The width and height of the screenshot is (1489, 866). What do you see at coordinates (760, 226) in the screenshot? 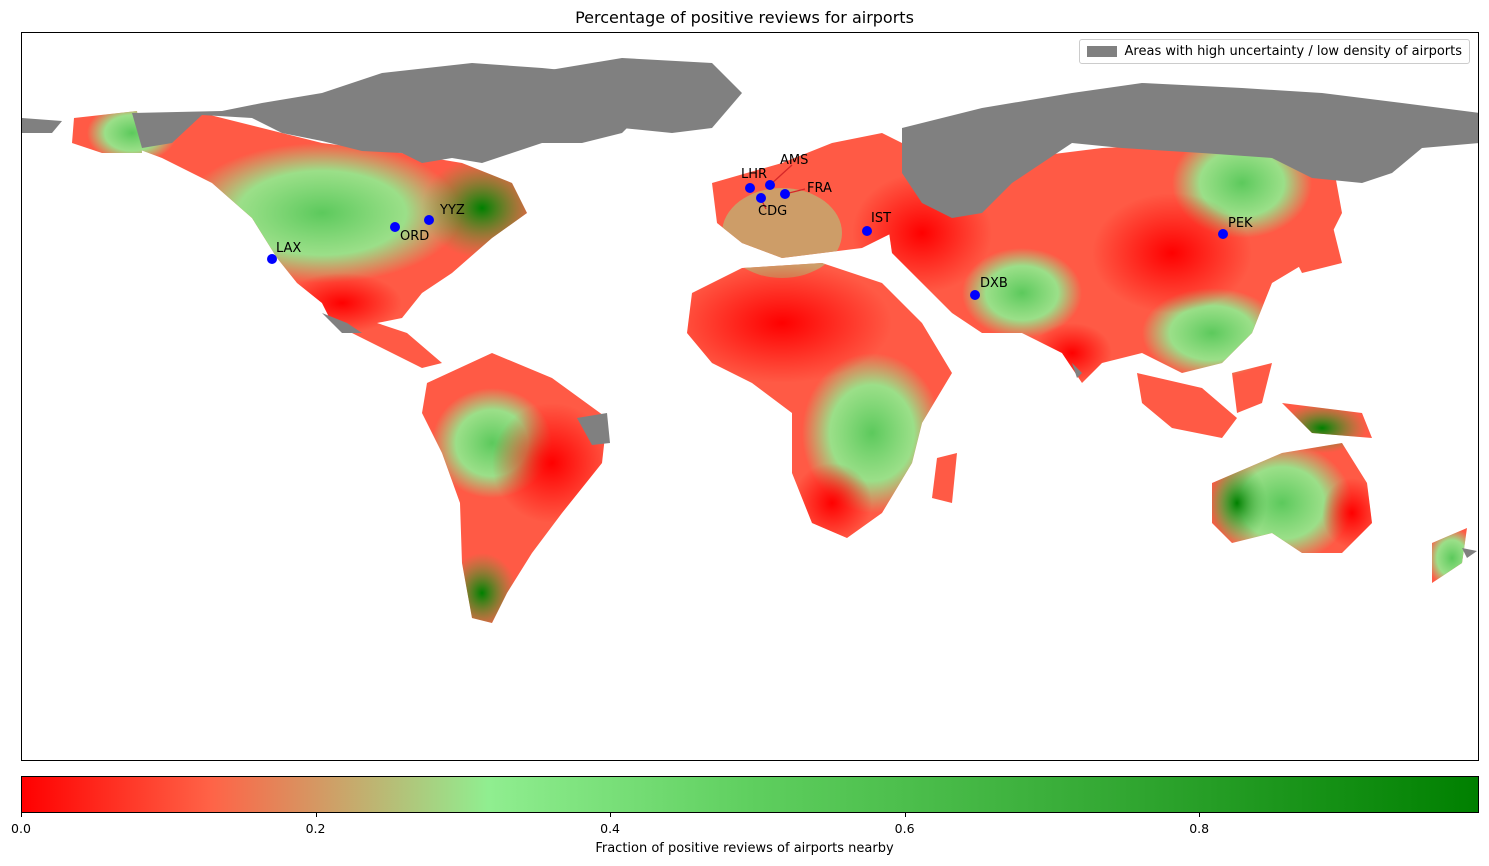
I see `airport-markers: LAX ORD YYZ LHR AMS CDG` at bounding box center [760, 226].